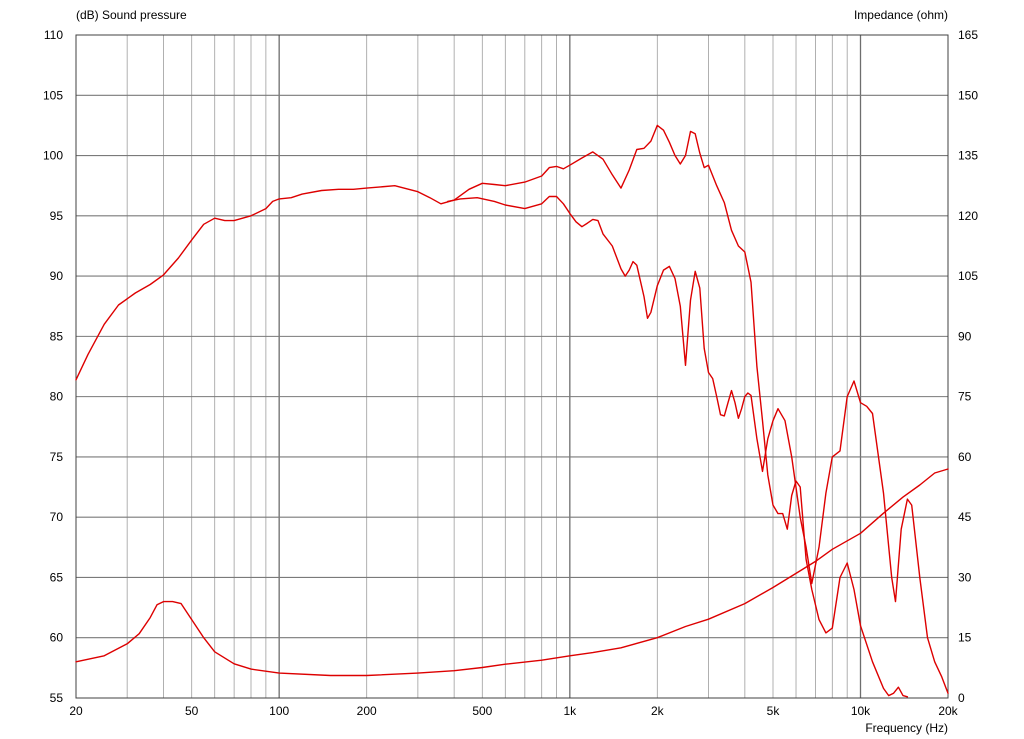  Describe the element at coordinates (53, 156) in the screenshot. I see `left-tick-label: 100` at that location.